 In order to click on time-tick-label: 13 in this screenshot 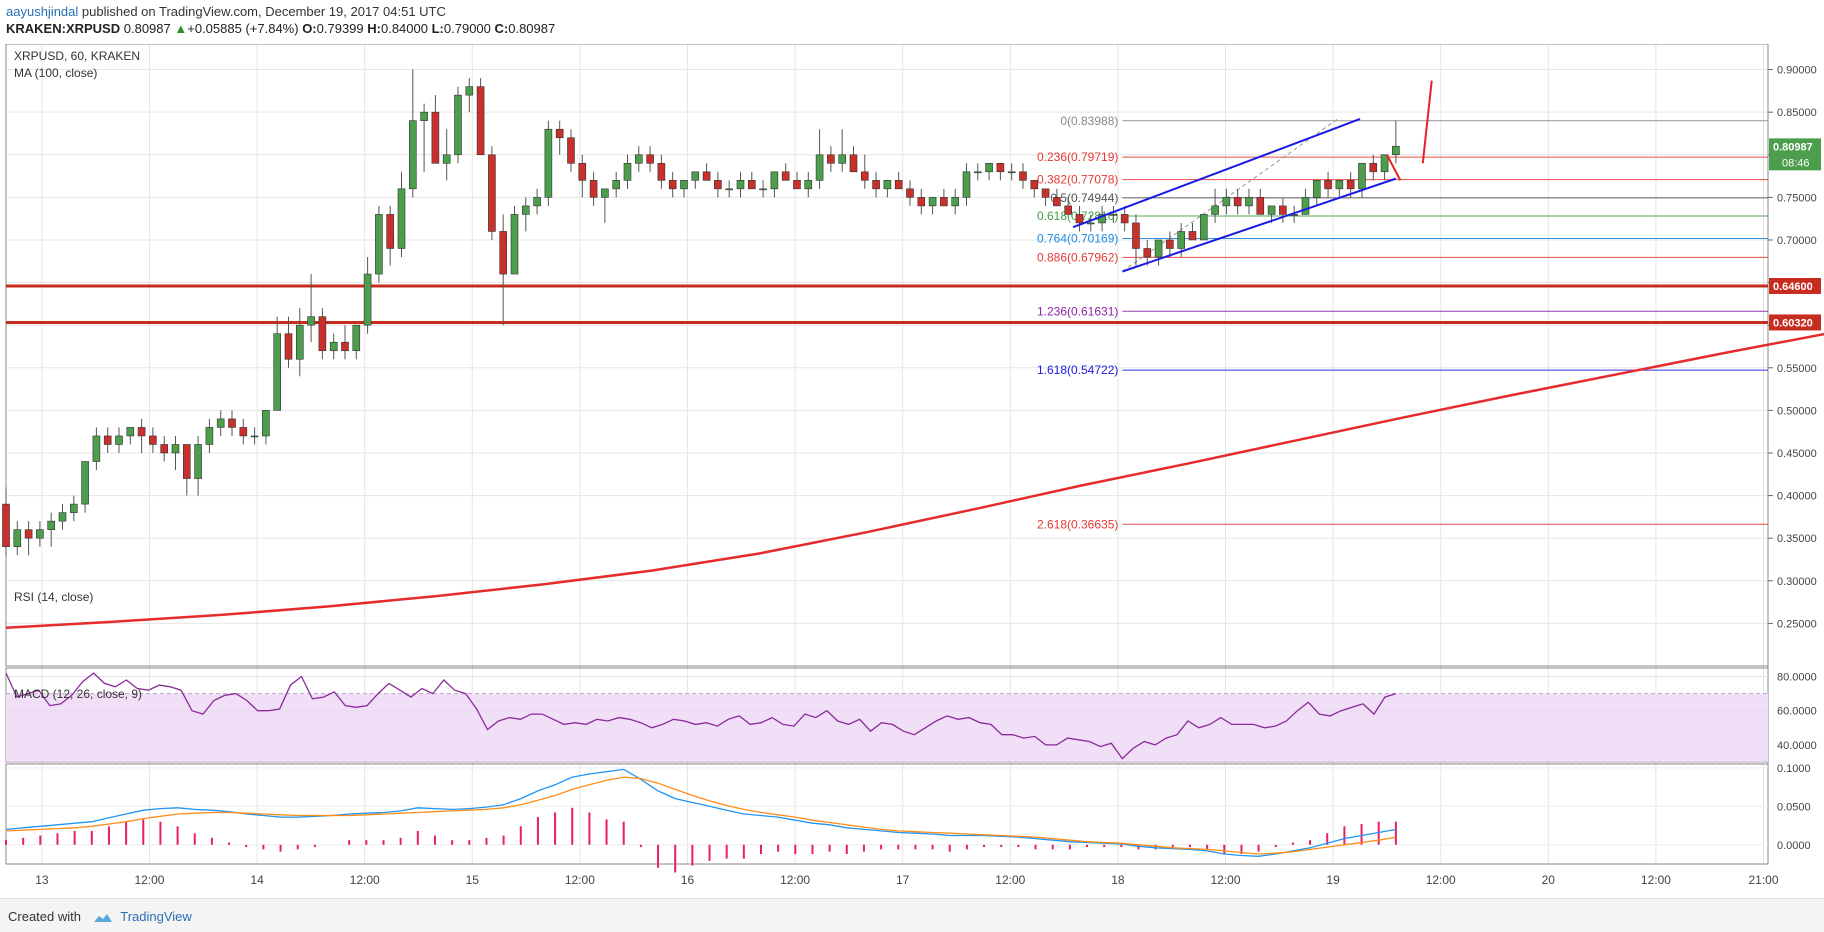, I will do `click(42, 880)`.